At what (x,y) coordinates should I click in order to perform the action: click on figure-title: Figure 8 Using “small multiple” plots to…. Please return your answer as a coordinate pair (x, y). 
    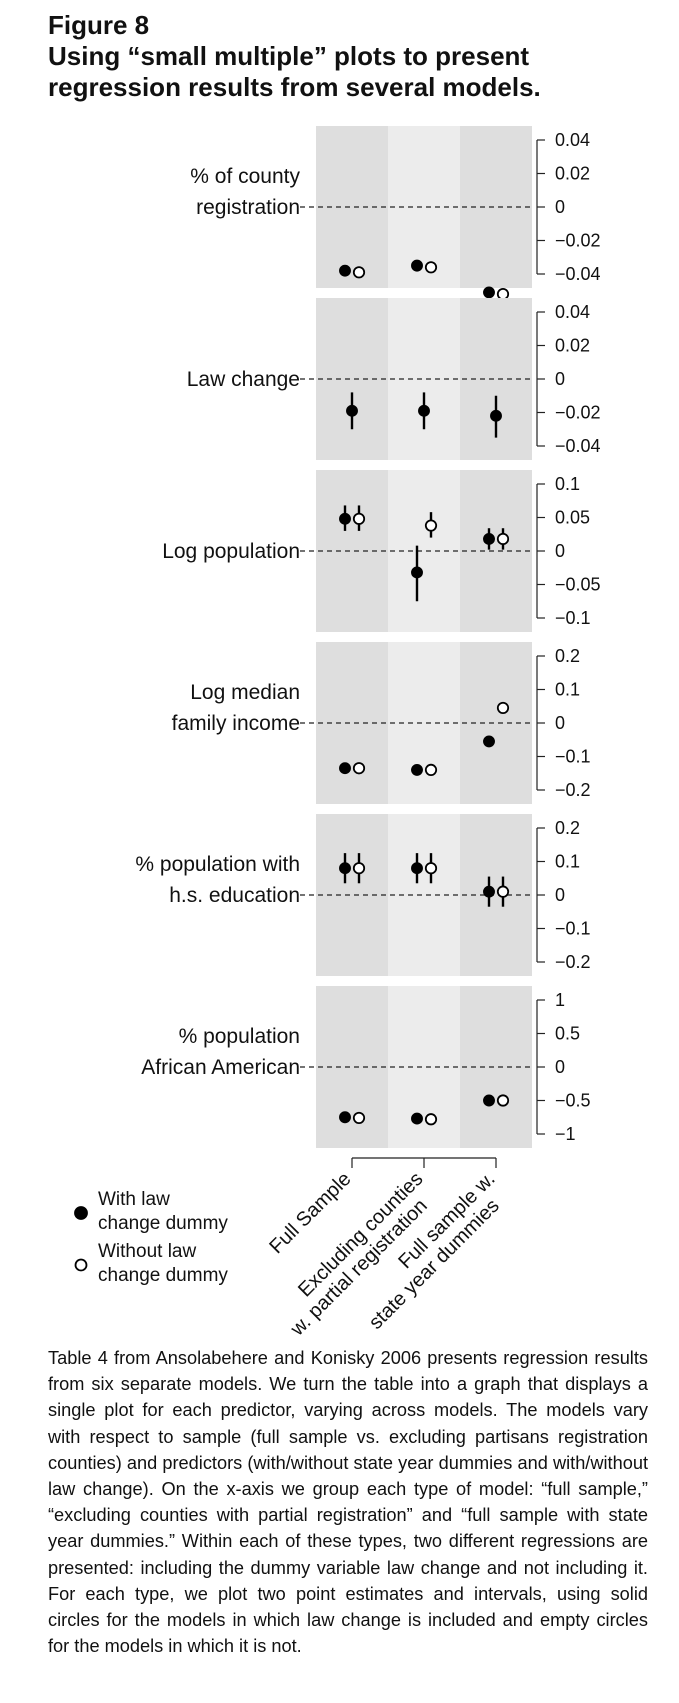
    Looking at the image, I should click on (358, 56).